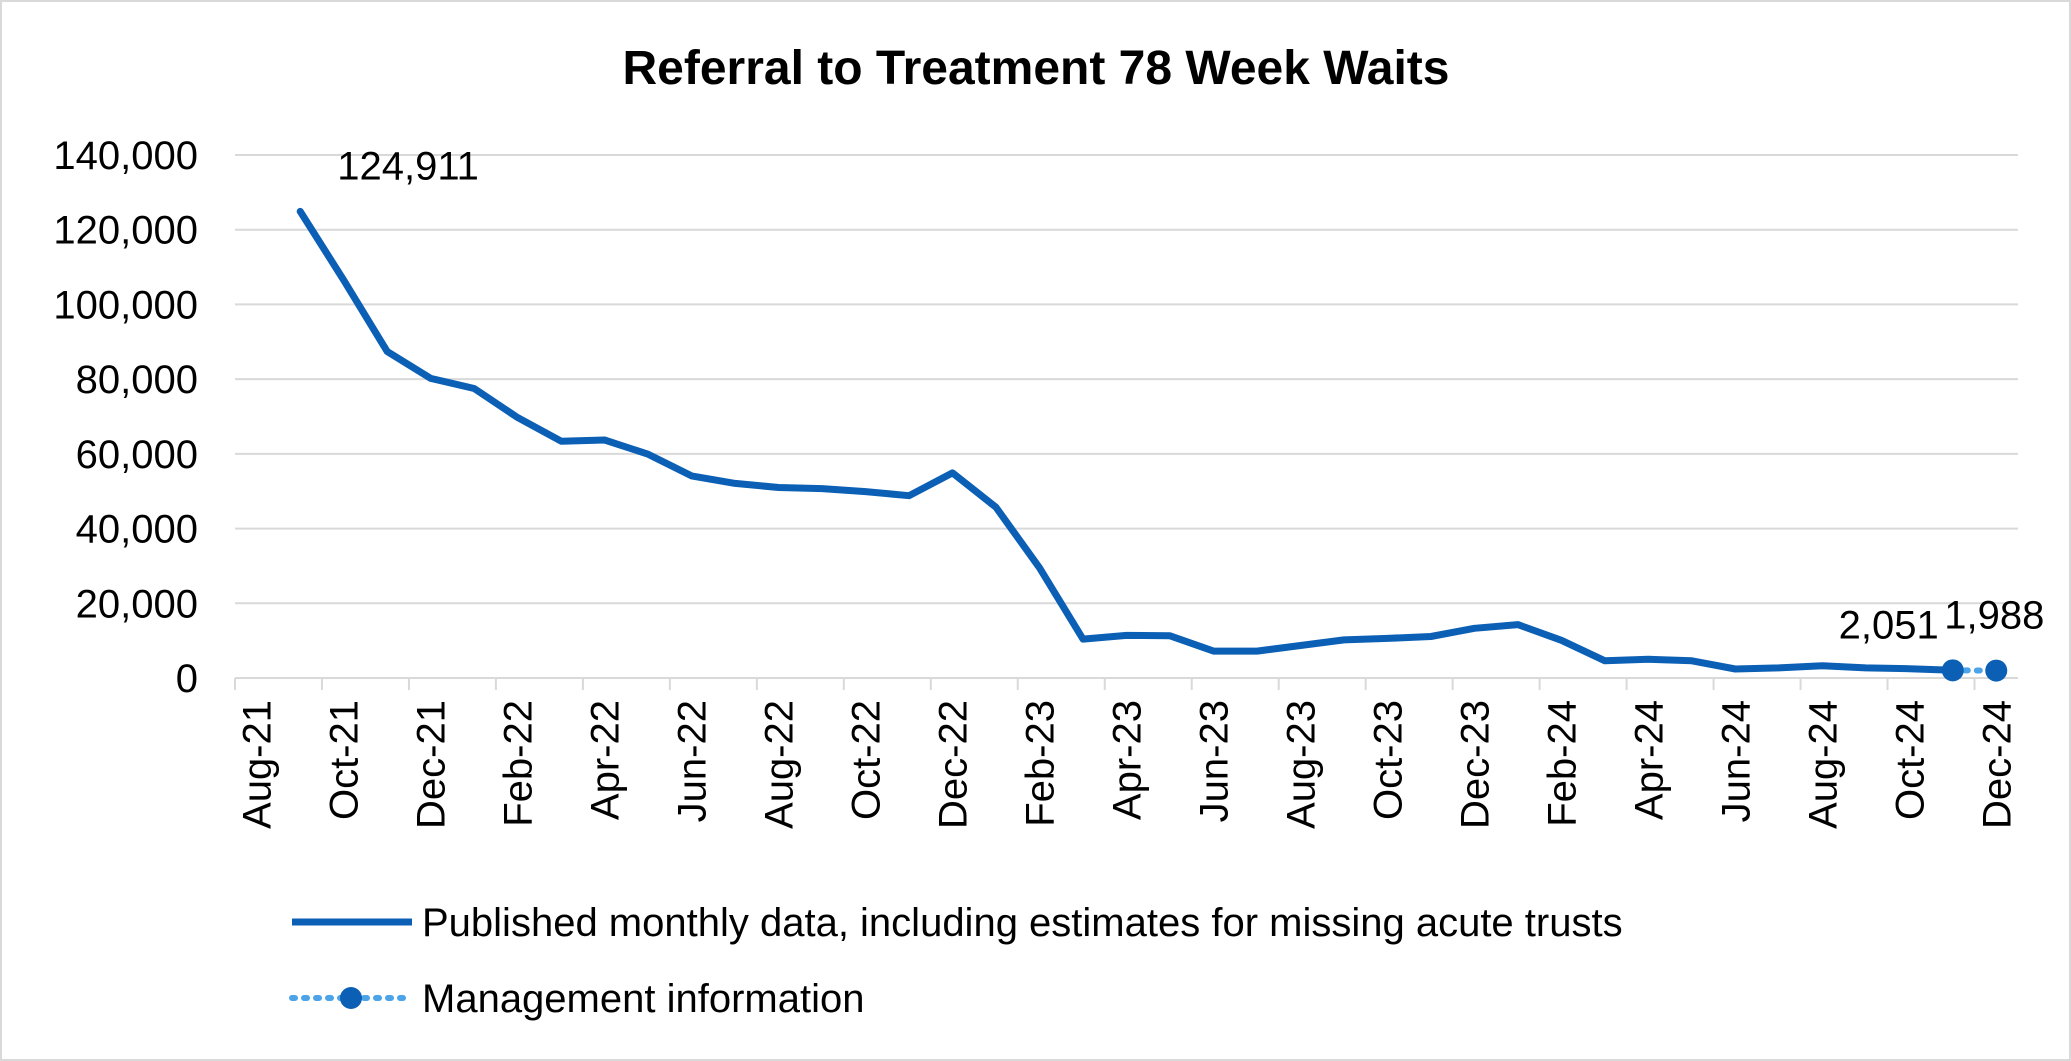 Image resolution: width=2071 pixels, height=1061 pixels. What do you see at coordinates (1910, 760) in the screenshot?
I see `x-tick-label: Oct-24` at bounding box center [1910, 760].